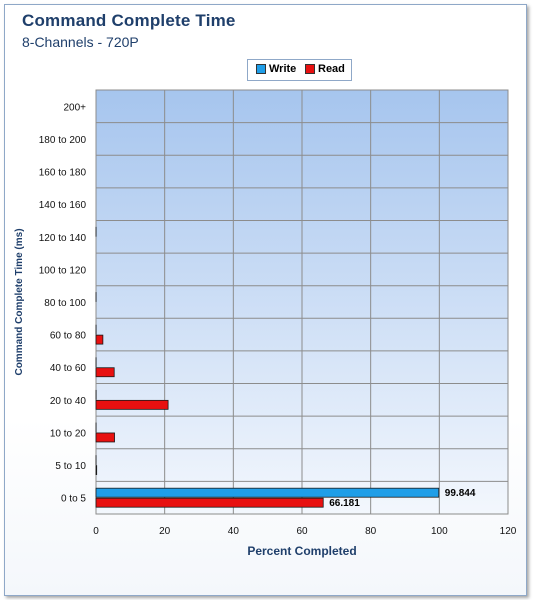 The image size is (533, 600). Describe the element at coordinates (267, 492) in the screenshot. I see `bar-write` at that location.